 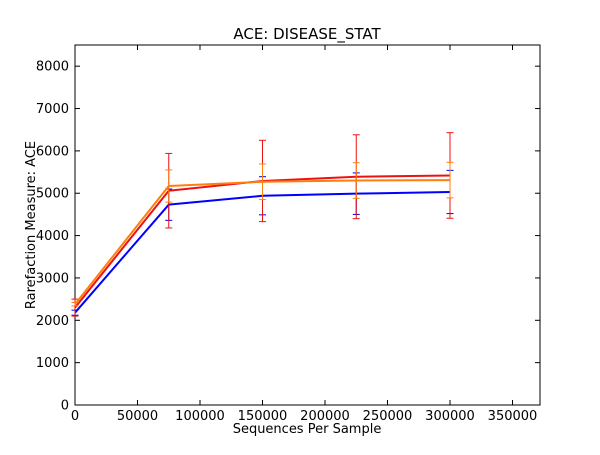 What do you see at coordinates (52, 194) in the screenshot?
I see `y-tick-label: 5000` at bounding box center [52, 194].